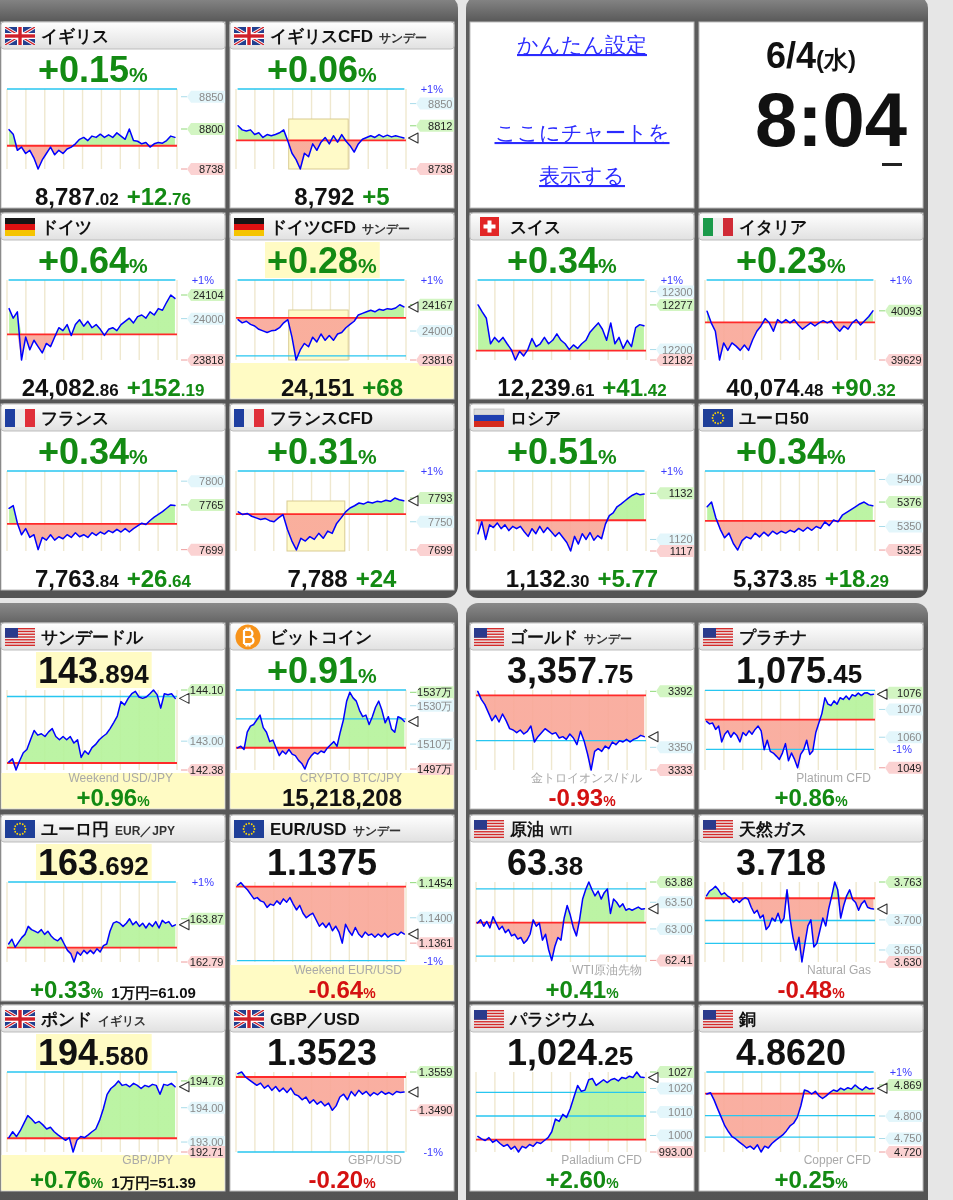 The image size is (953, 1200). Describe the element at coordinates (350, 777) in the screenshot. I see `x-axis-title: CRYPTO BTC/JPY` at that location.